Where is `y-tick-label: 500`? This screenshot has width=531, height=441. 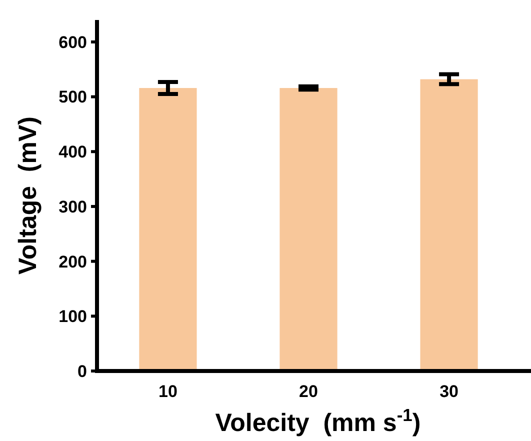 y-tick-label: 500 is located at coordinates (72, 97).